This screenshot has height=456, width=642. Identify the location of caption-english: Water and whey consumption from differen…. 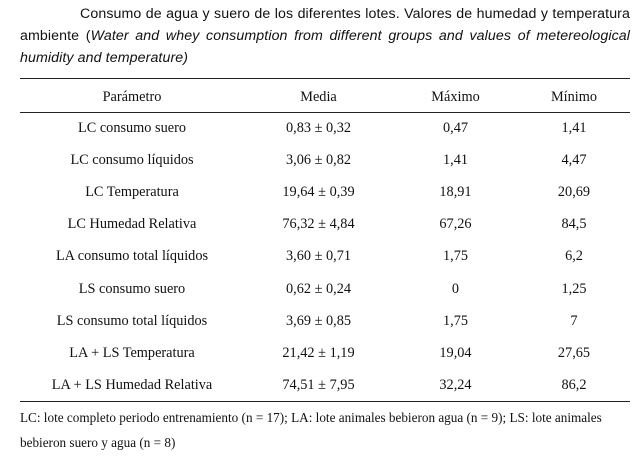
(325, 47).